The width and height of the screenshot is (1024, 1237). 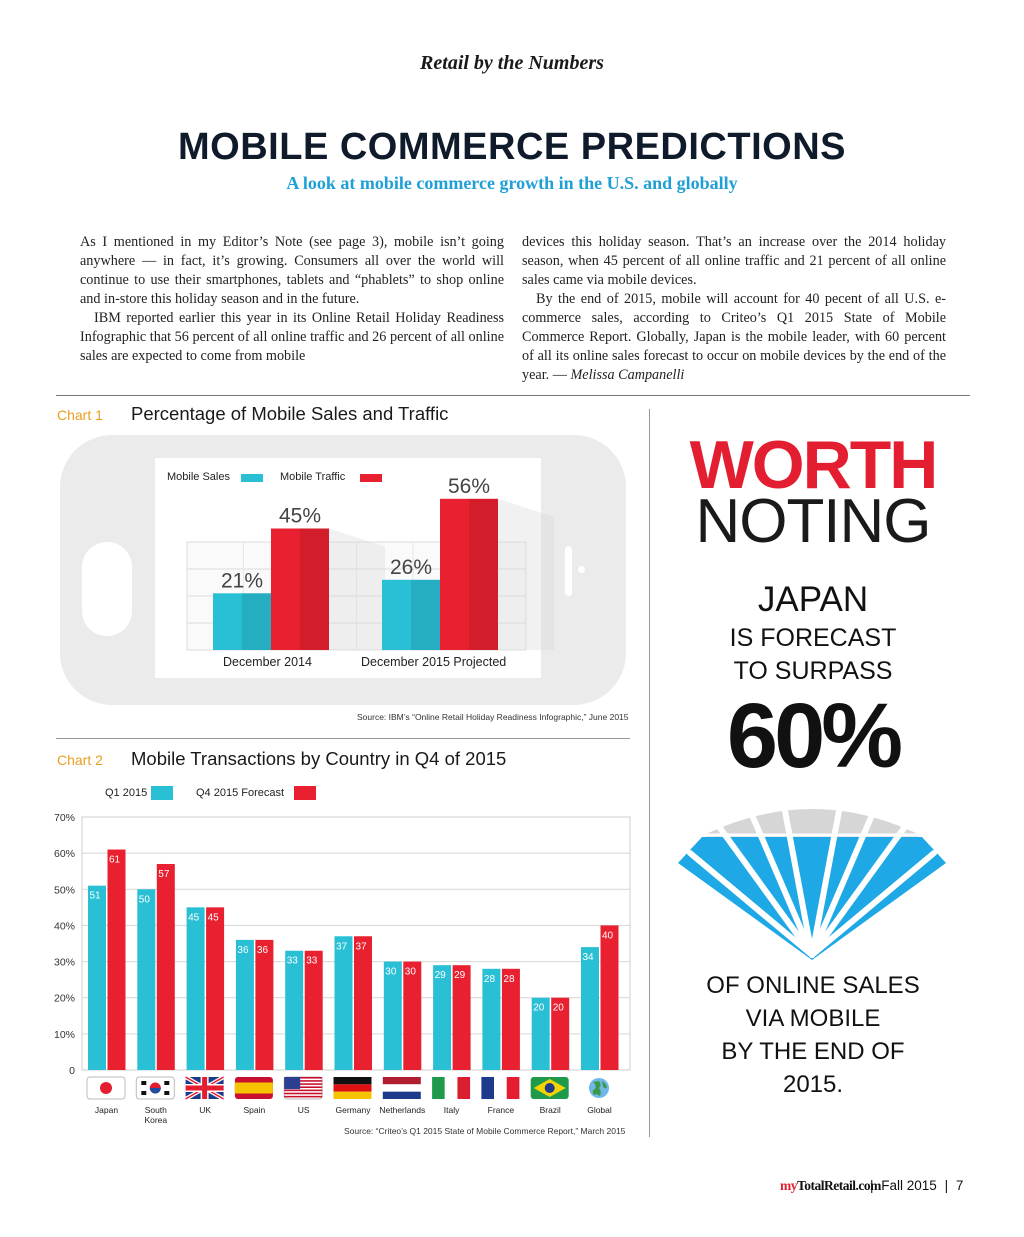 I want to click on chart2-category-label: Korea, so click(x=155, y=1120).